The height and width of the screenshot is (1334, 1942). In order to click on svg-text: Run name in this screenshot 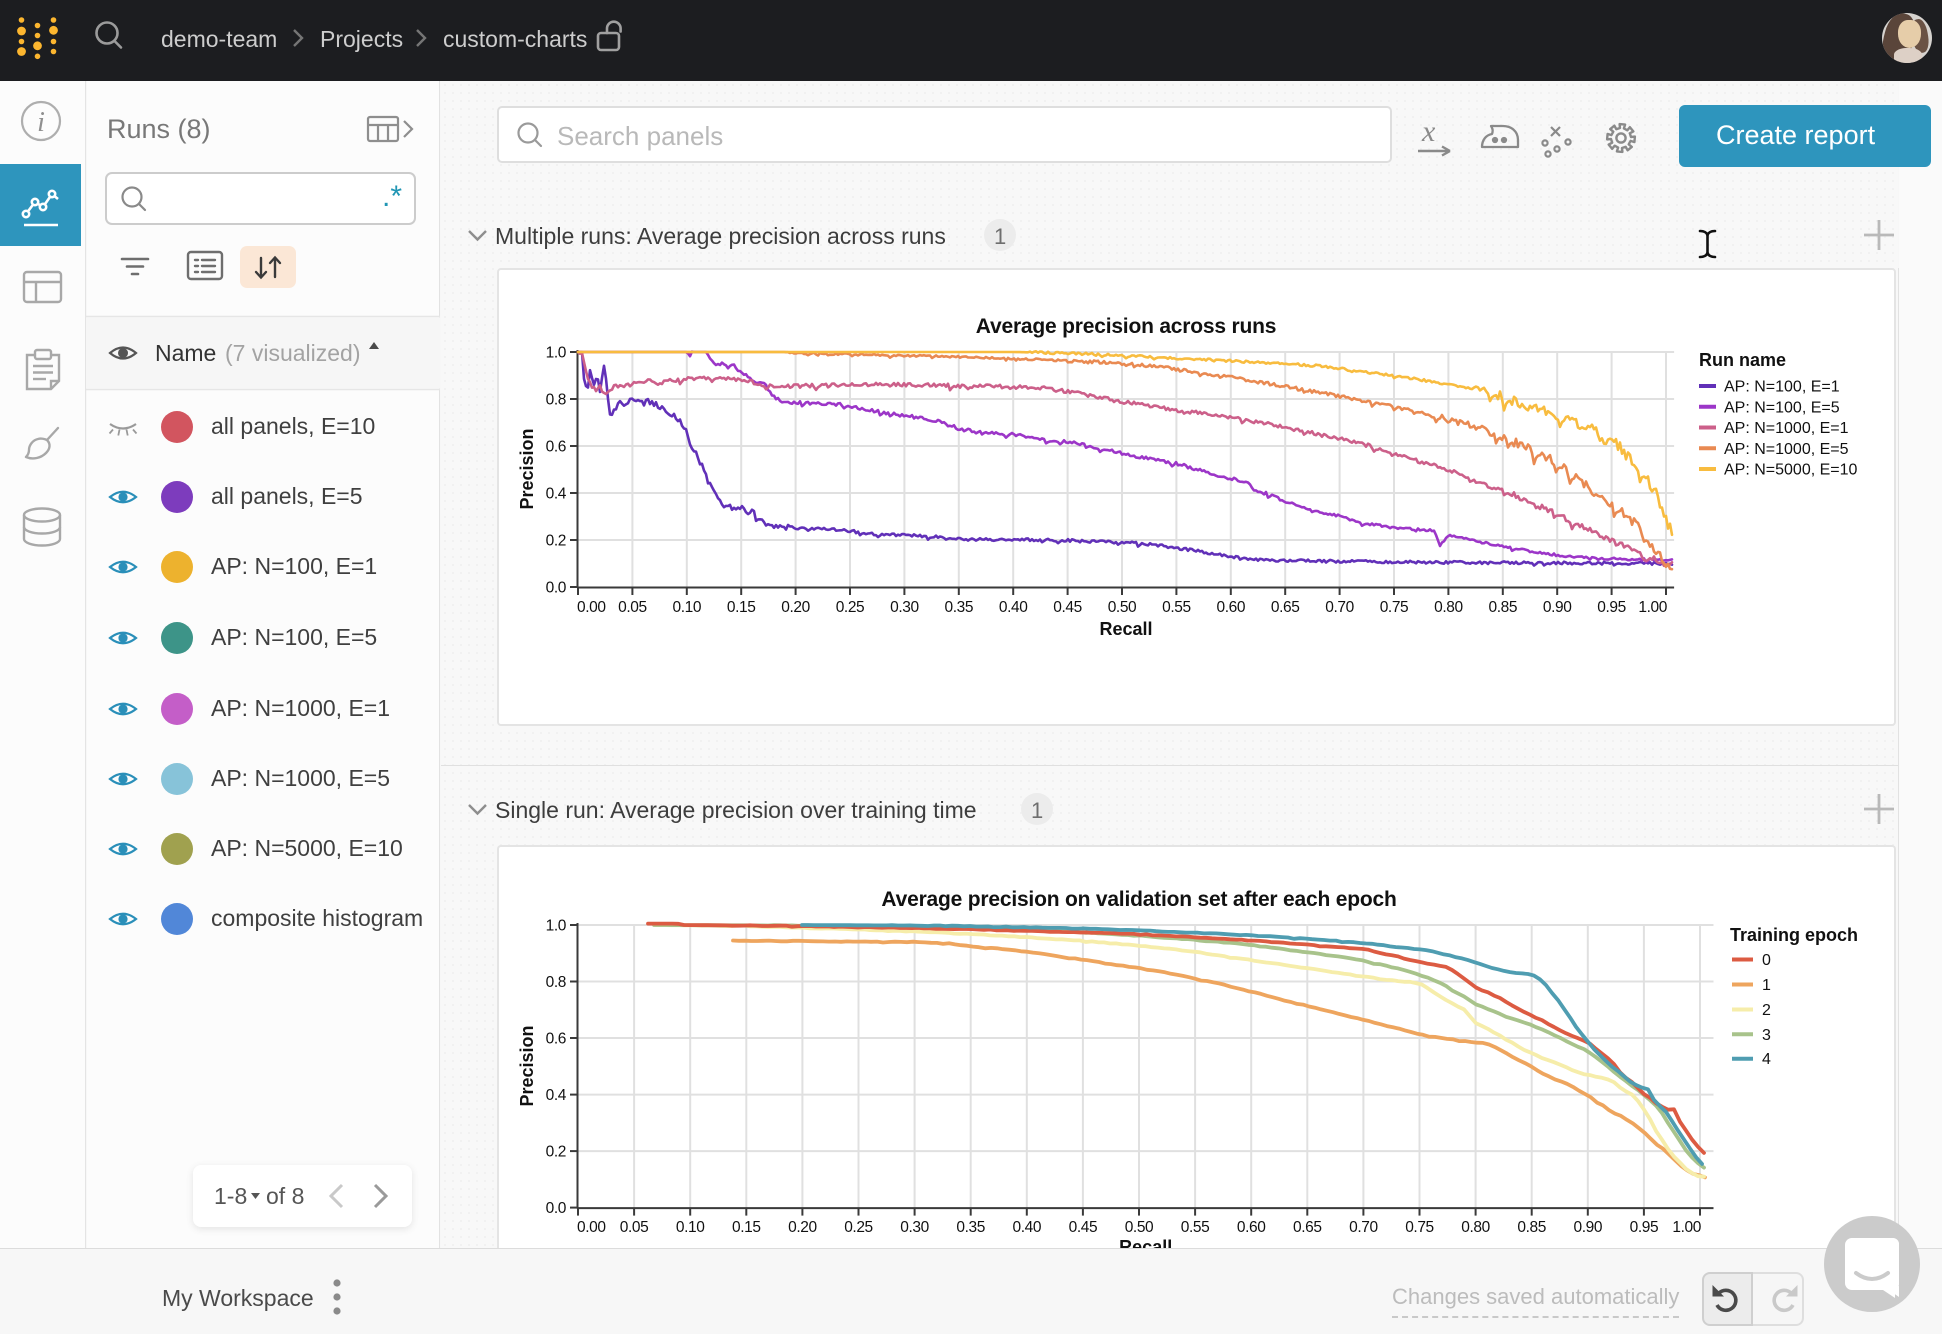, I will do `click(1742, 360)`.